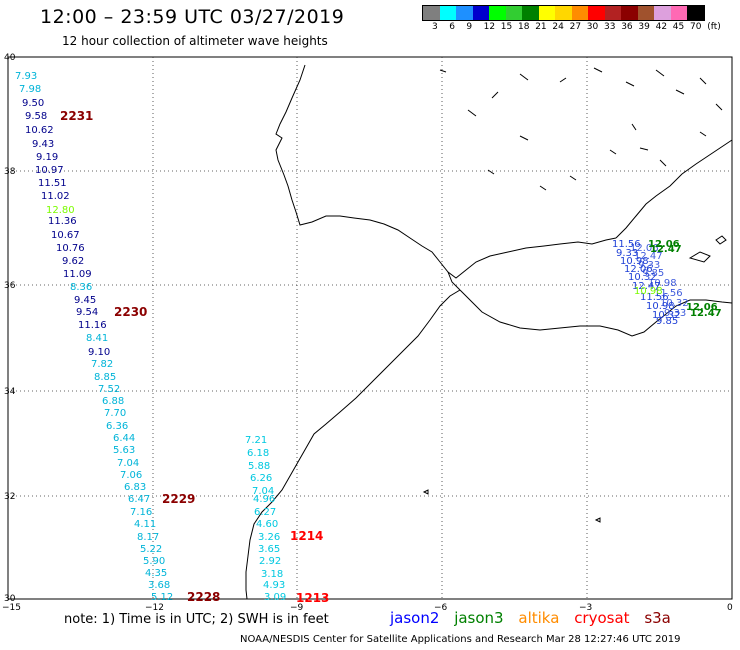  I want to click on swh-label: 4.60, so click(267, 524).